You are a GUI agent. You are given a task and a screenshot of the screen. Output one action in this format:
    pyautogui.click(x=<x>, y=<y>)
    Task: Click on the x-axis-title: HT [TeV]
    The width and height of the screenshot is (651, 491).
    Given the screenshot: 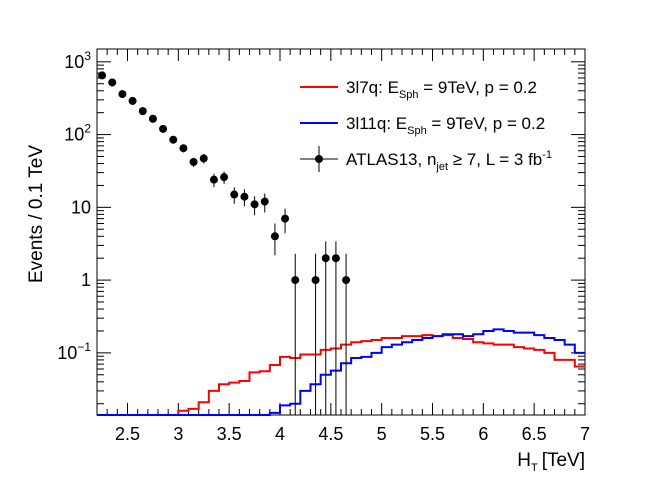 What is the action you would take?
    pyautogui.click(x=551, y=462)
    